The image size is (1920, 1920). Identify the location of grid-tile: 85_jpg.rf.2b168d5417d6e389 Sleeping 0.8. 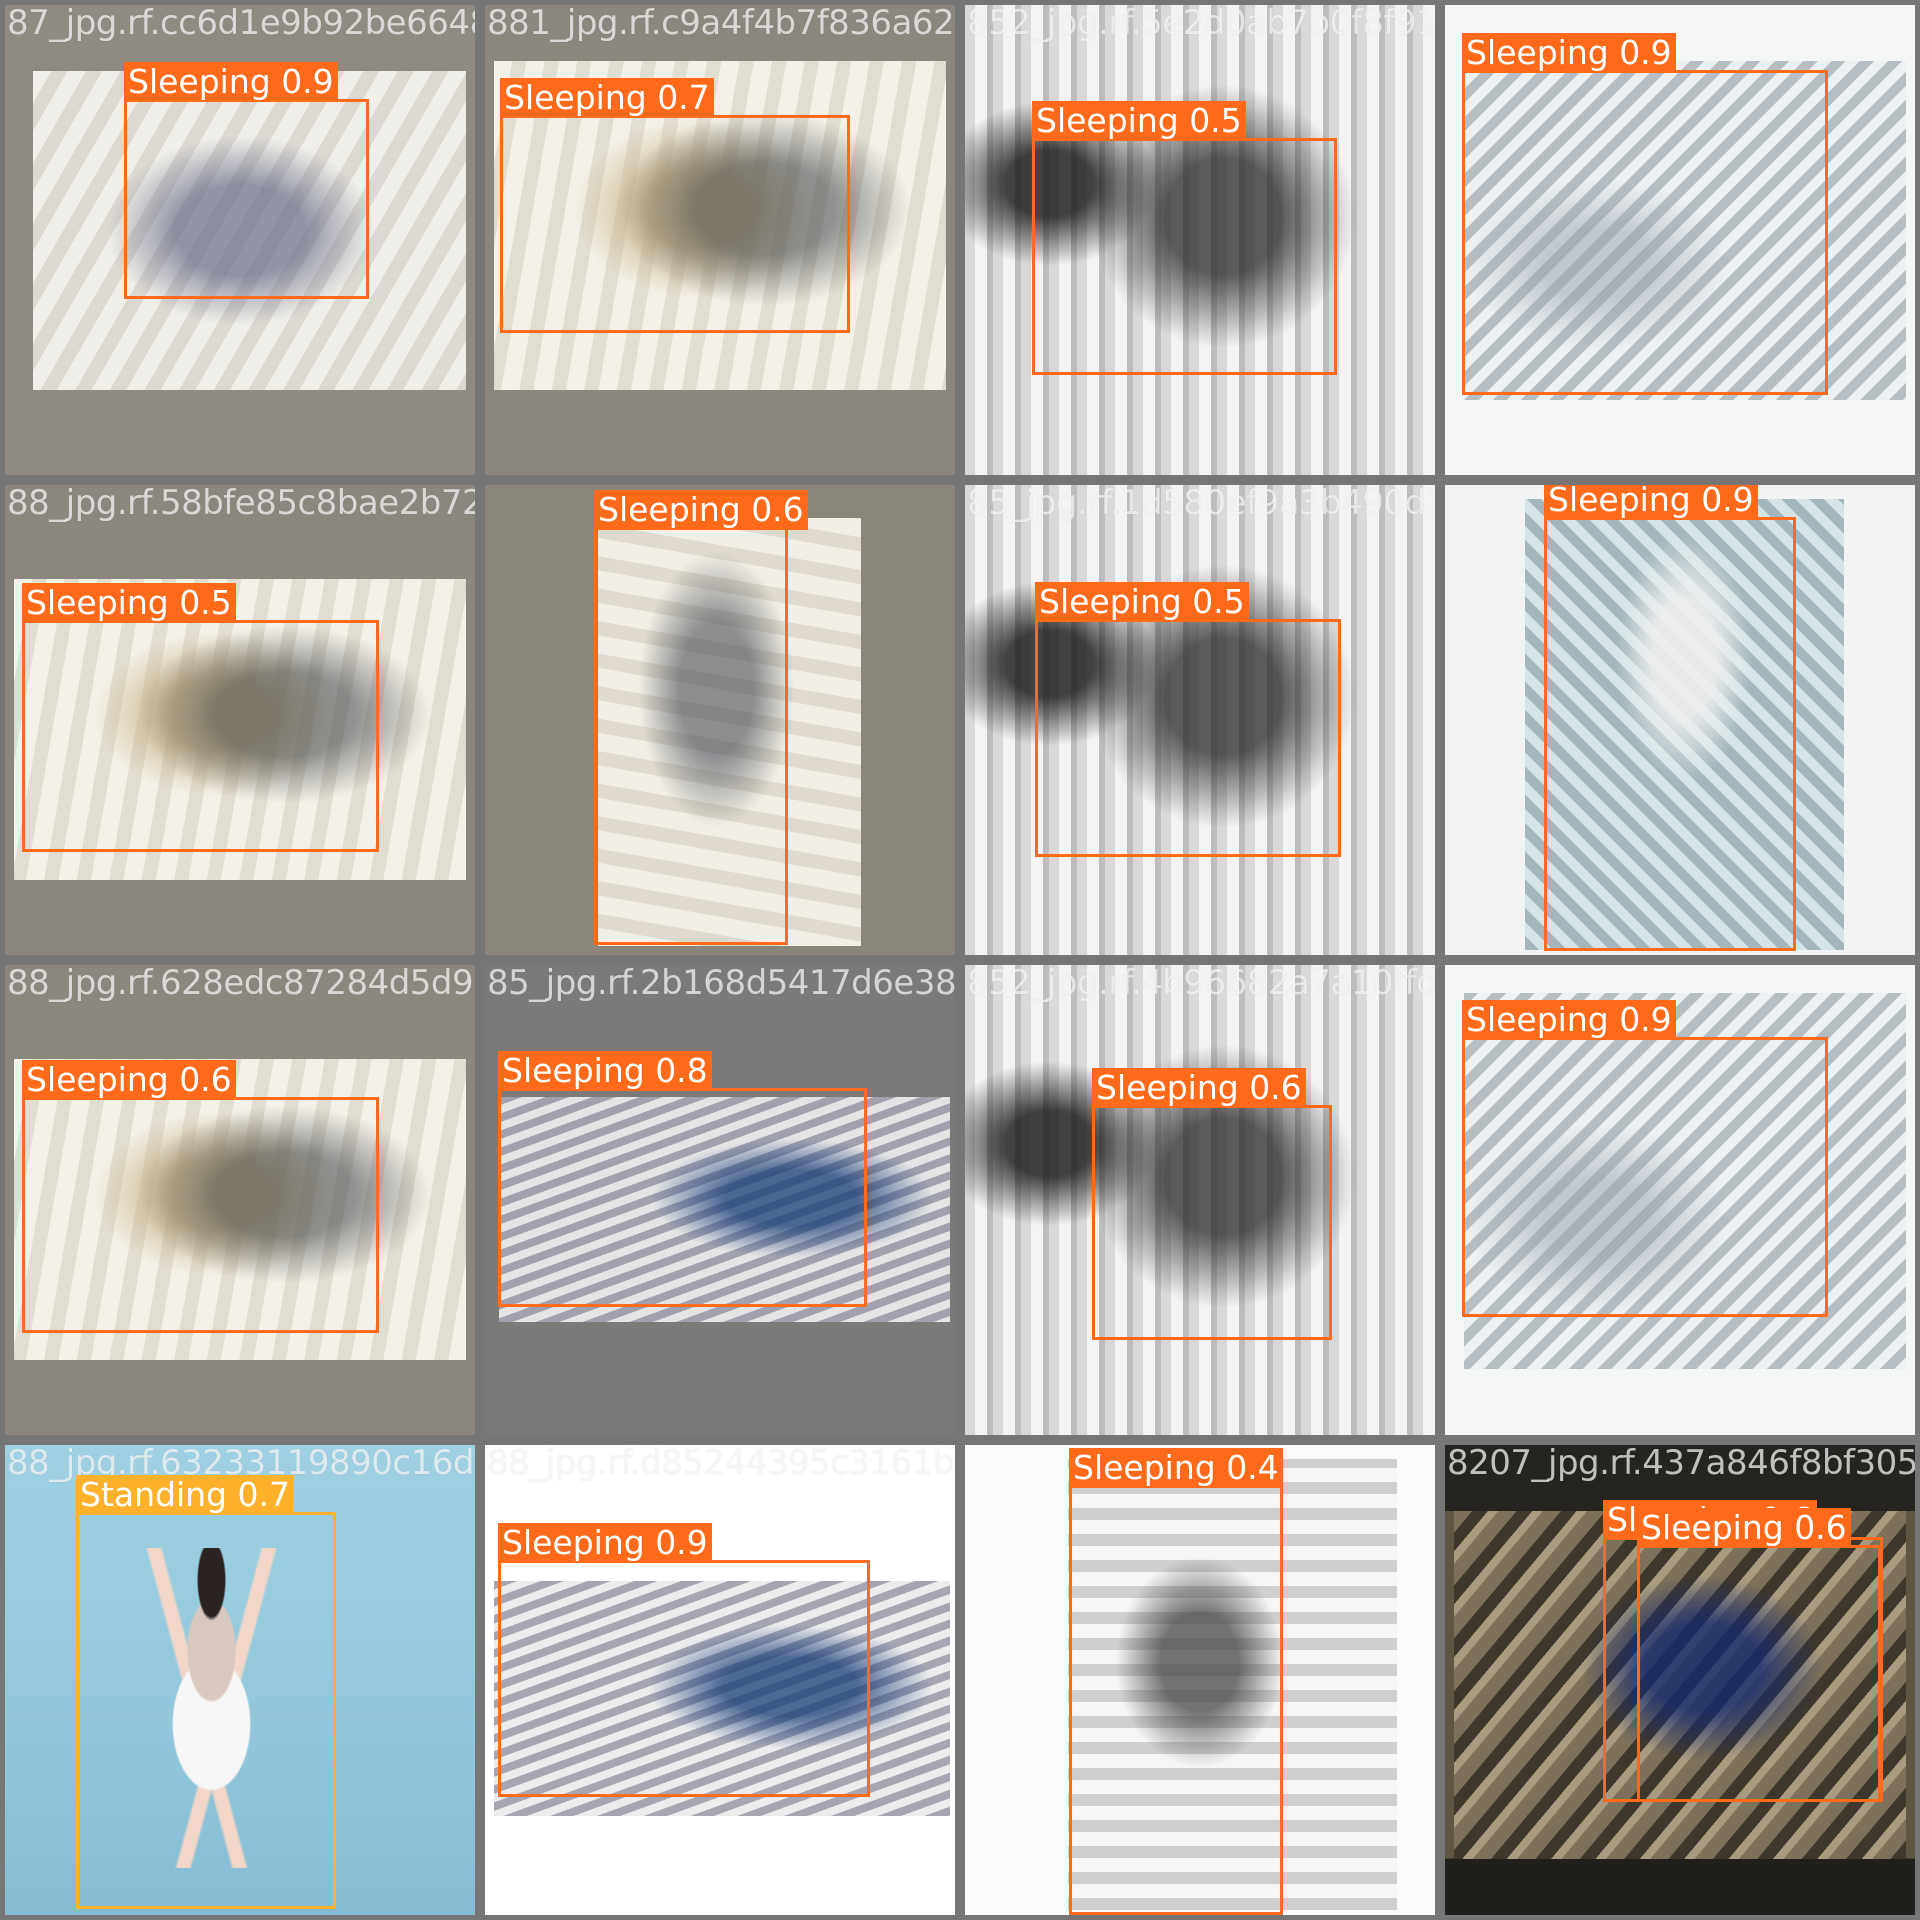
(720, 1200).